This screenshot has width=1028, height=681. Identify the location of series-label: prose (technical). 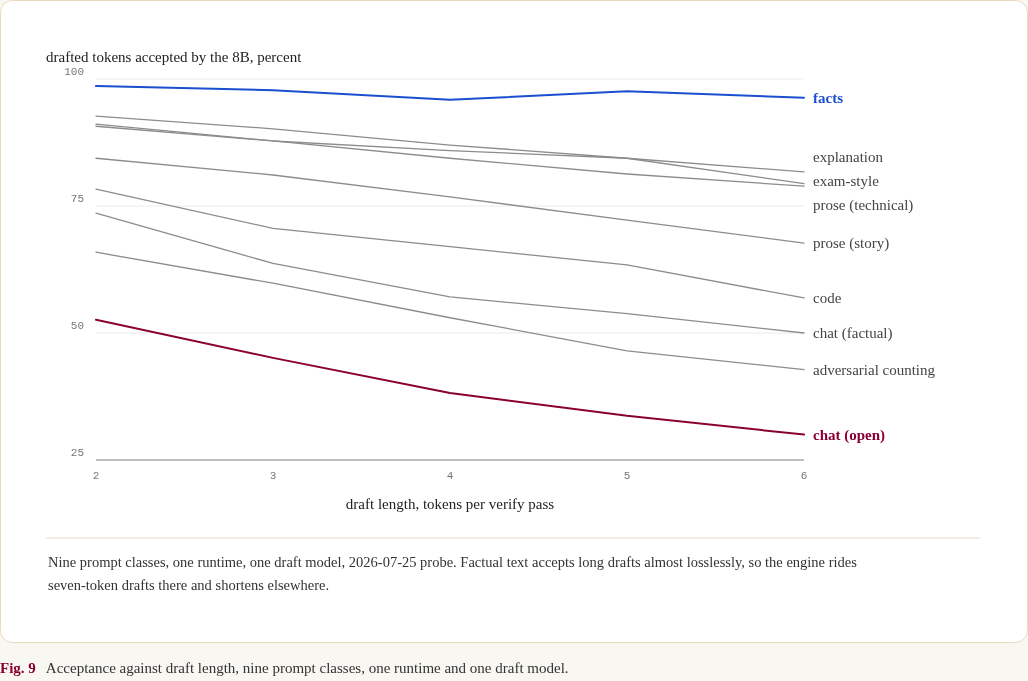
(863, 205).